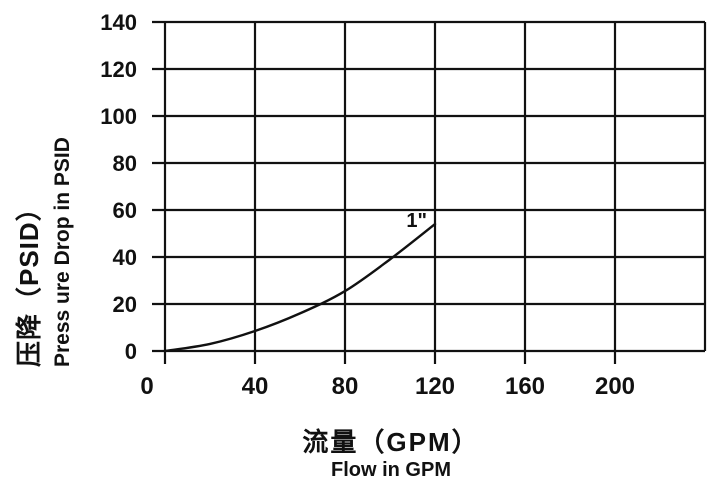 This screenshot has width=724, height=498. What do you see at coordinates (125, 257) in the screenshot?
I see `y-tick-label: 40` at bounding box center [125, 257].